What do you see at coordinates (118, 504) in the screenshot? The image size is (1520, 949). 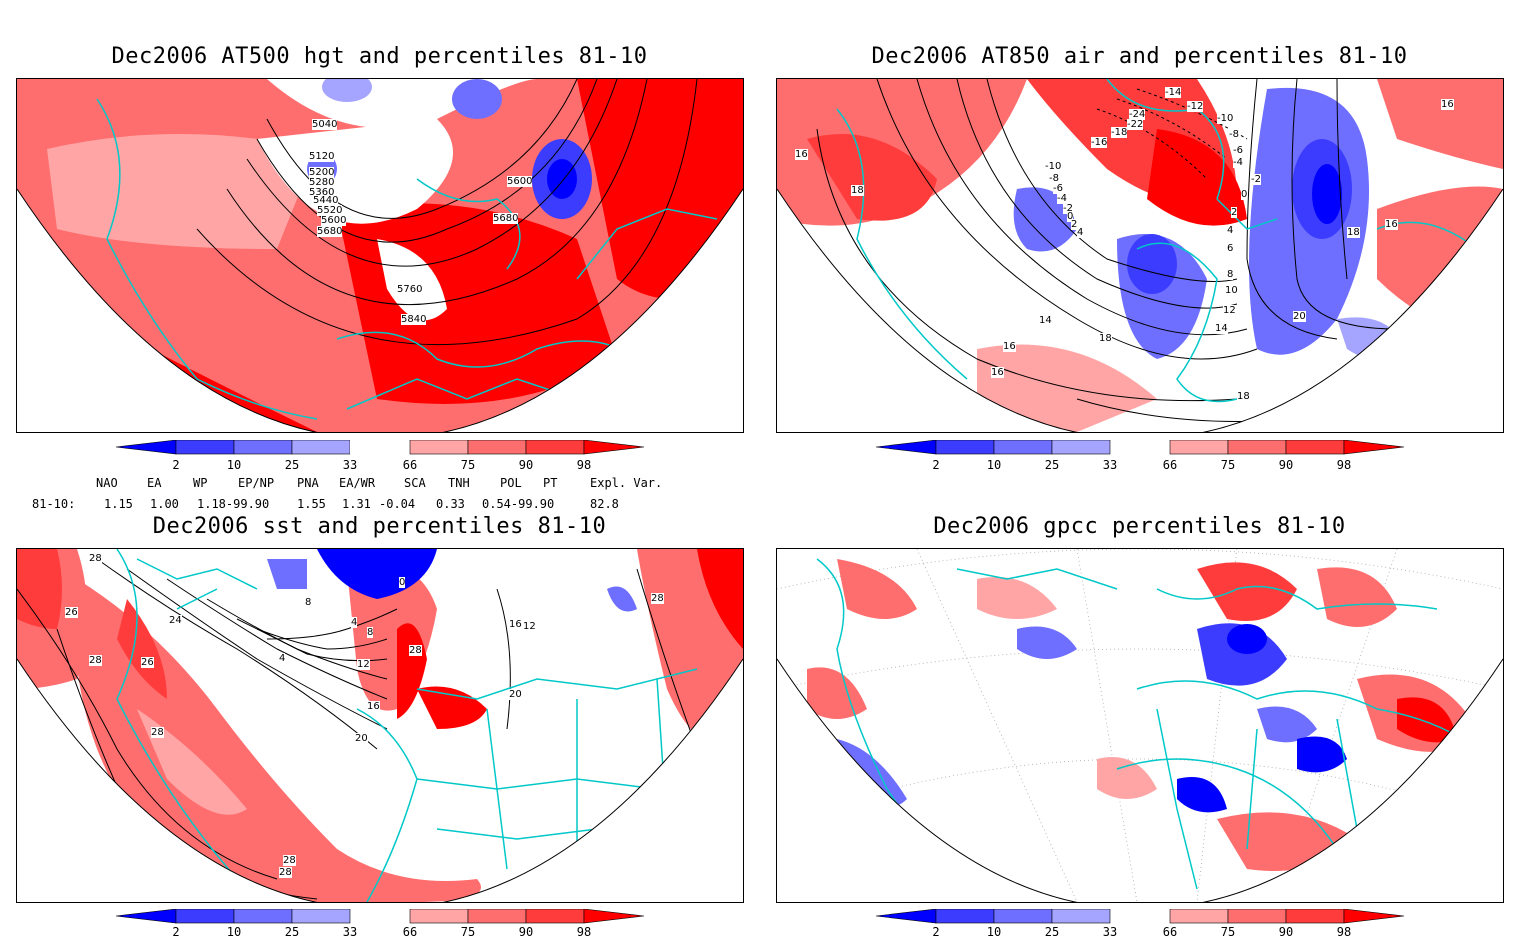 I see `index-value: 1.15` at bounding box center [118, 504].